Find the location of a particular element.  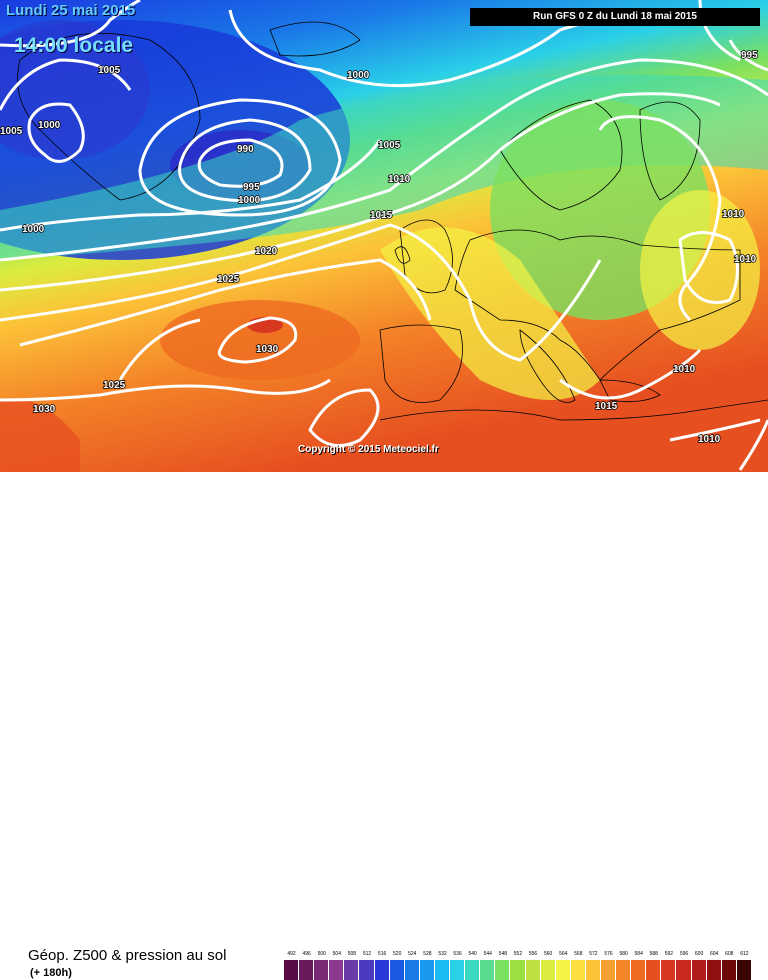

scale-value: 516 is located at coordinates (382, 954).